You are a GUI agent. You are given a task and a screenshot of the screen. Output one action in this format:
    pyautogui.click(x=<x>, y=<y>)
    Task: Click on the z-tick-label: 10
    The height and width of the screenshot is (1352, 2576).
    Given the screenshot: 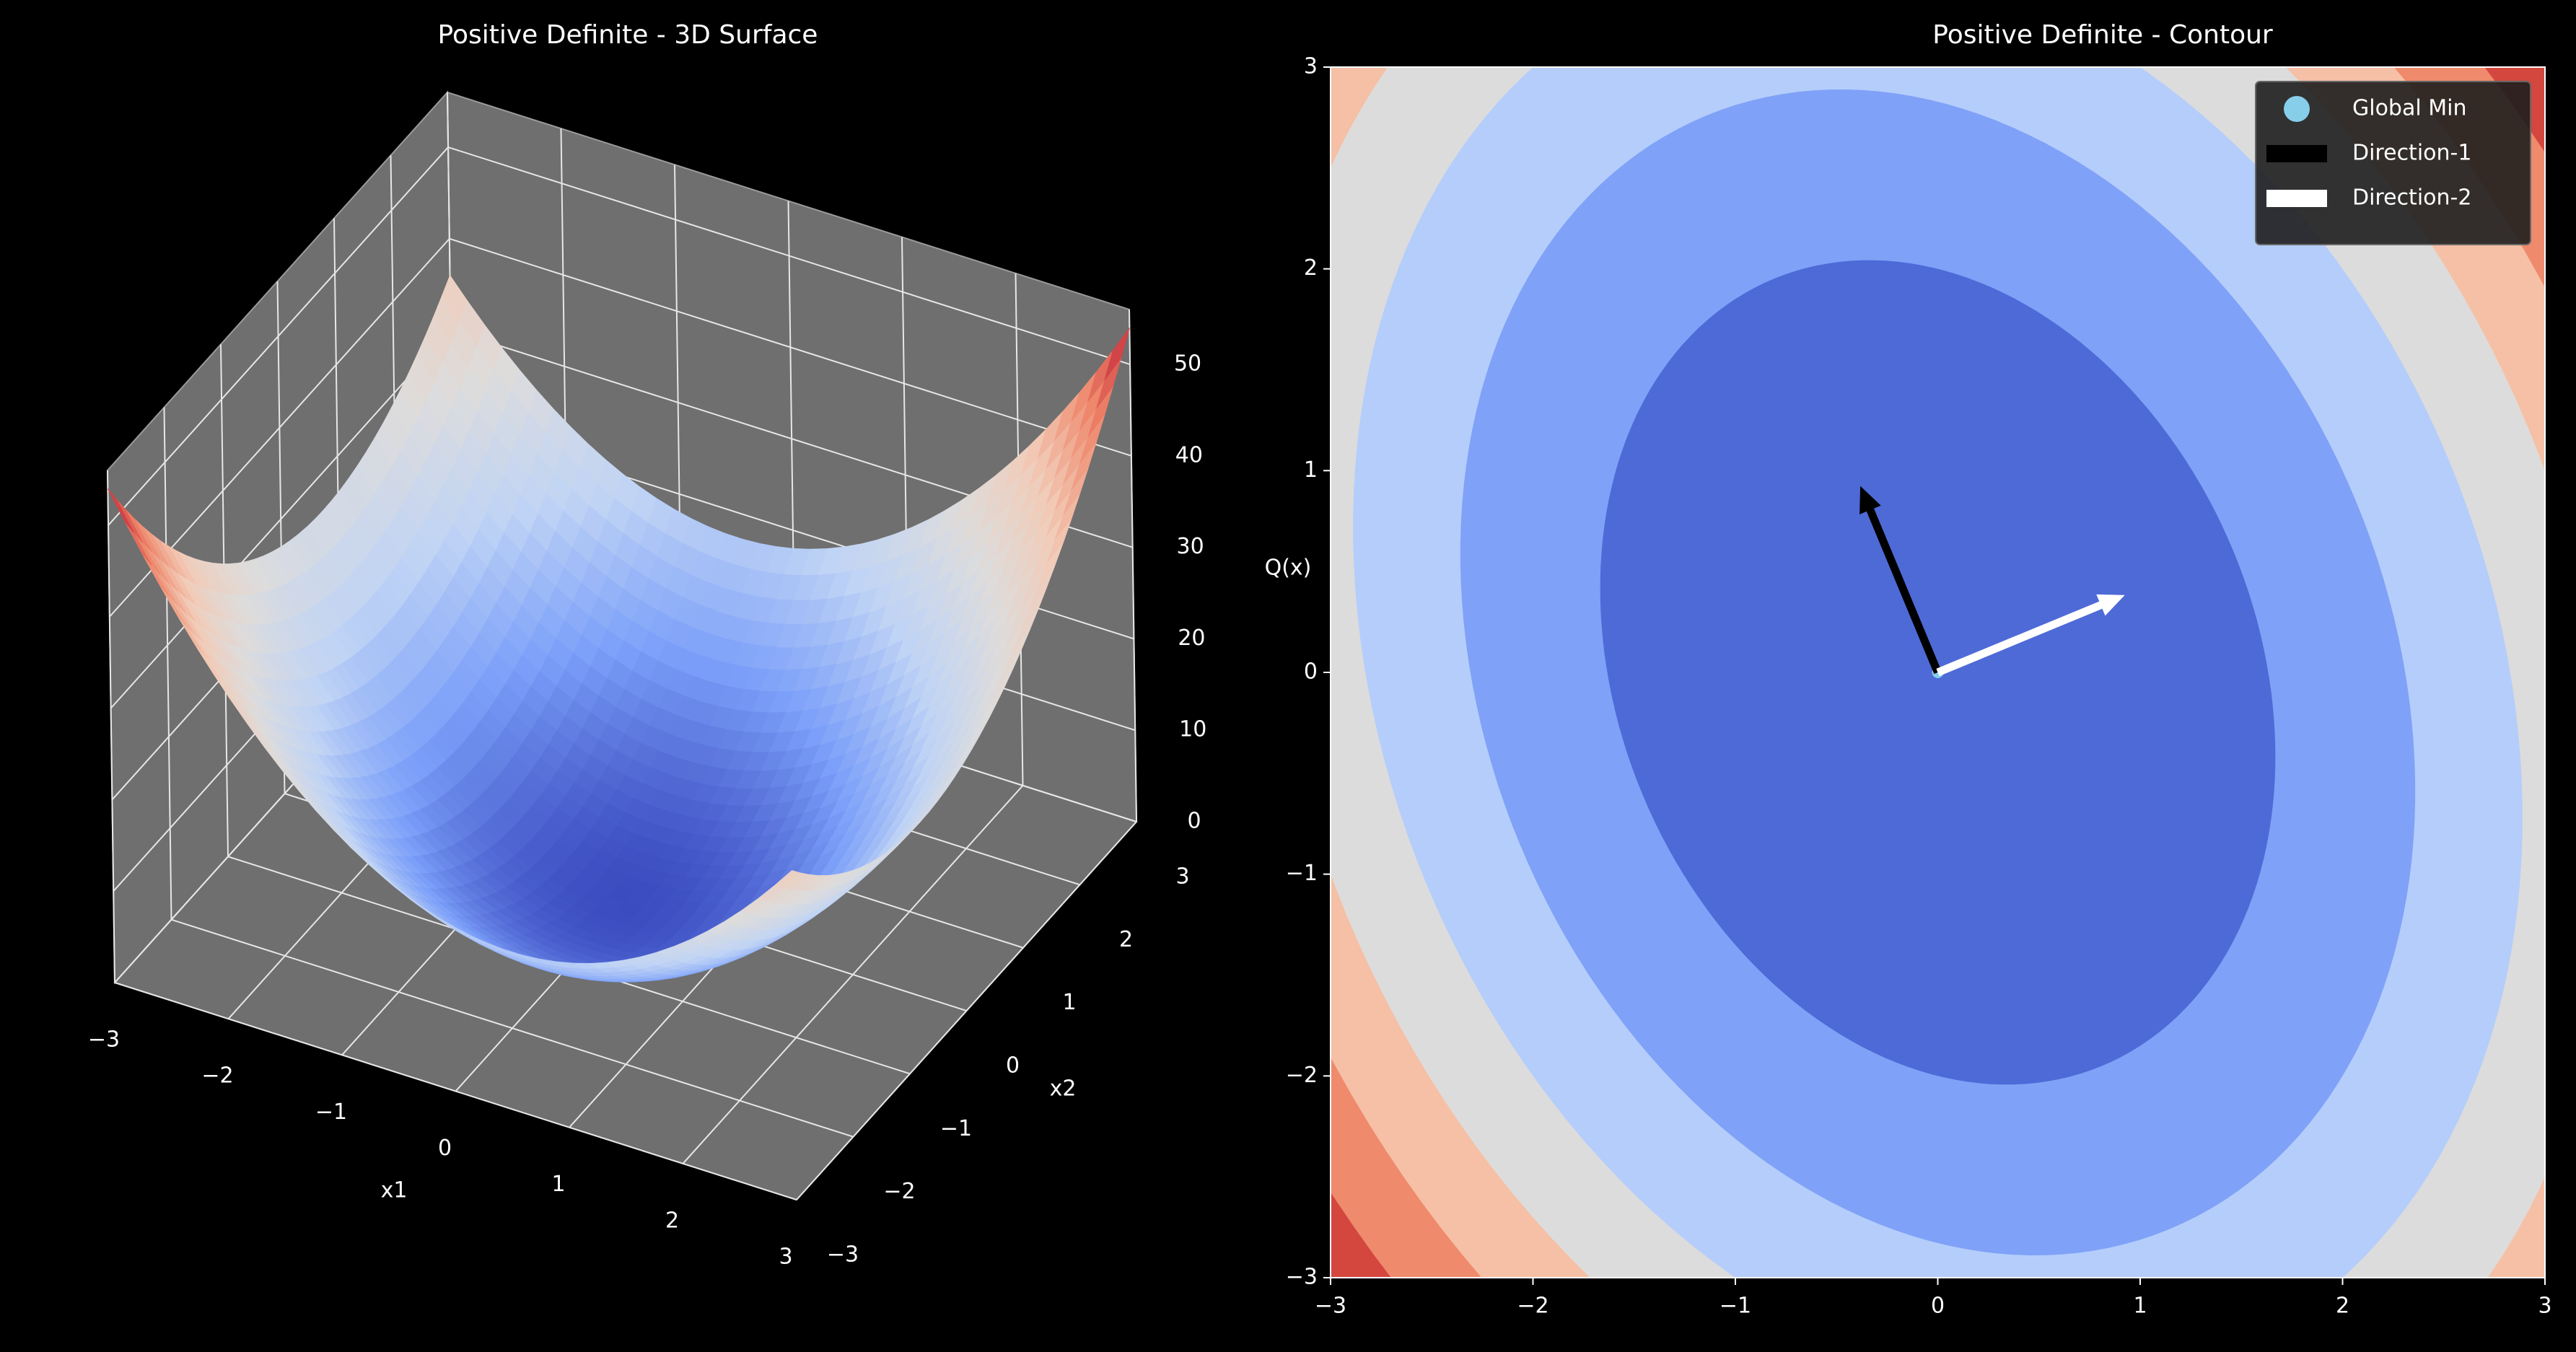 What is the action you would take?
    pyautogui.click(x=1192, y=729)
    